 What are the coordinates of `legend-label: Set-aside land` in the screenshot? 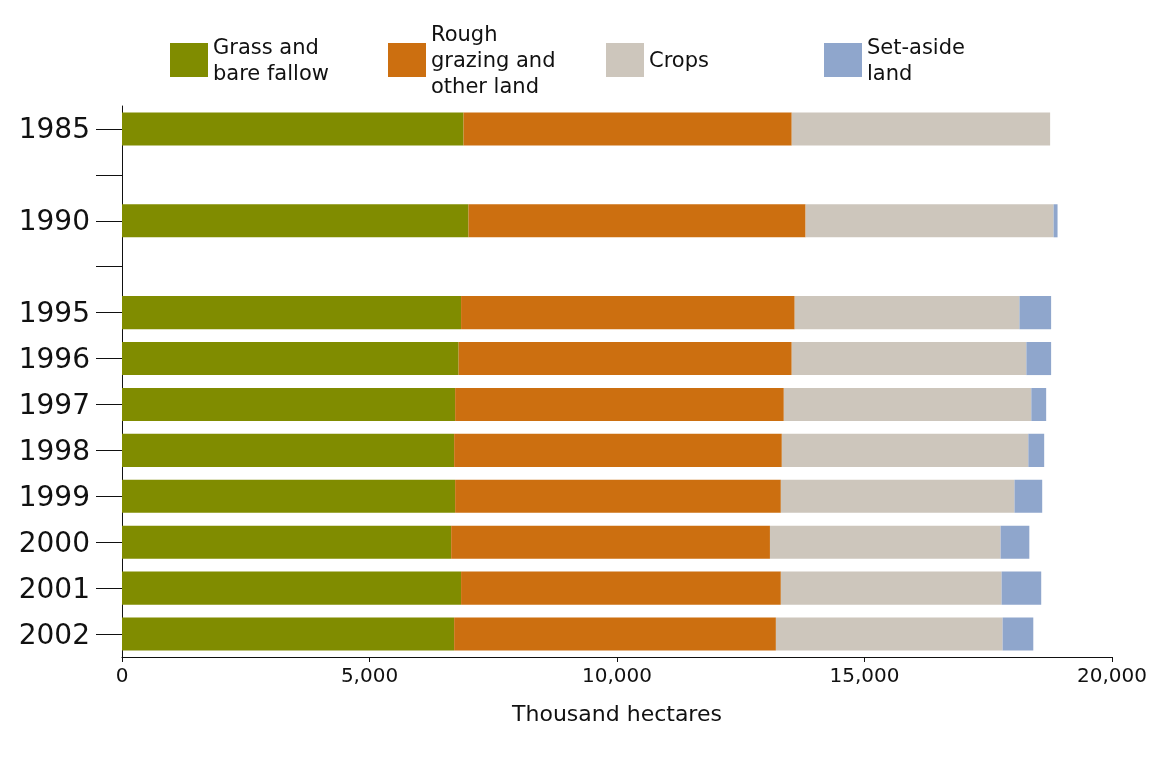 It's located at (919, 60).